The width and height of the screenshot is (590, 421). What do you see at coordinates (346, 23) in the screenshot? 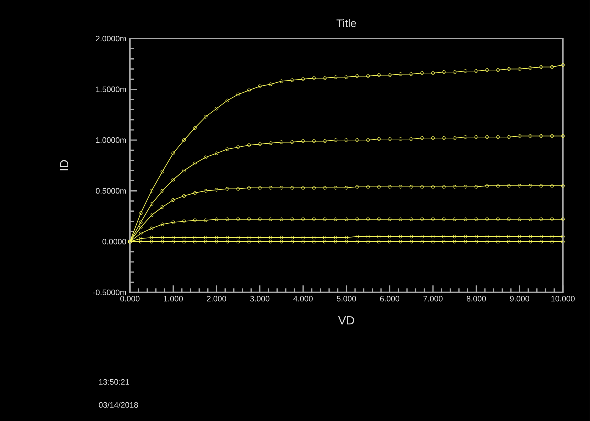
I see `chart-title: Title` at bounding box center [346, 23].